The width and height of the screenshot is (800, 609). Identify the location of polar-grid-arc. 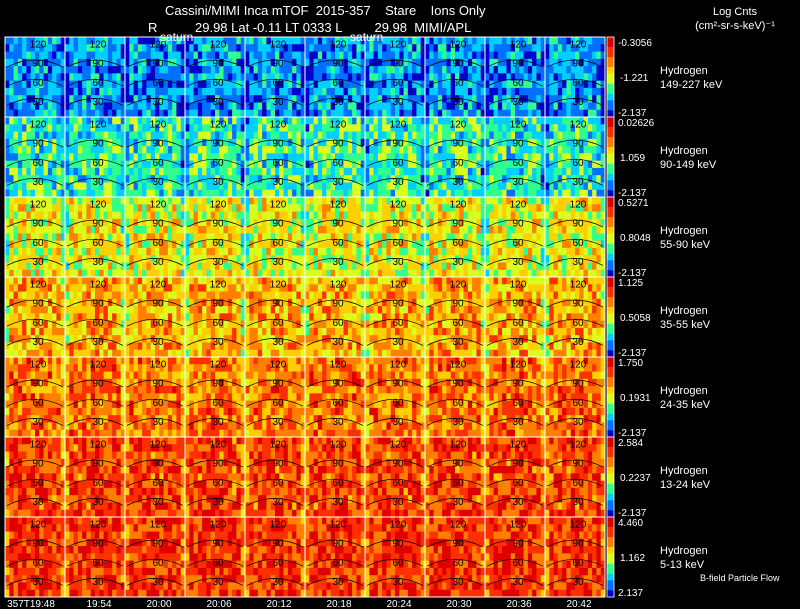
(35, 223).